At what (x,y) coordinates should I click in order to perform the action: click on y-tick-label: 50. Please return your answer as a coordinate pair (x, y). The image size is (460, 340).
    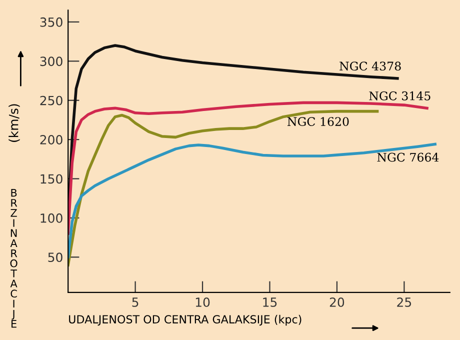
    Looking at the image, I should click on (55, 257).